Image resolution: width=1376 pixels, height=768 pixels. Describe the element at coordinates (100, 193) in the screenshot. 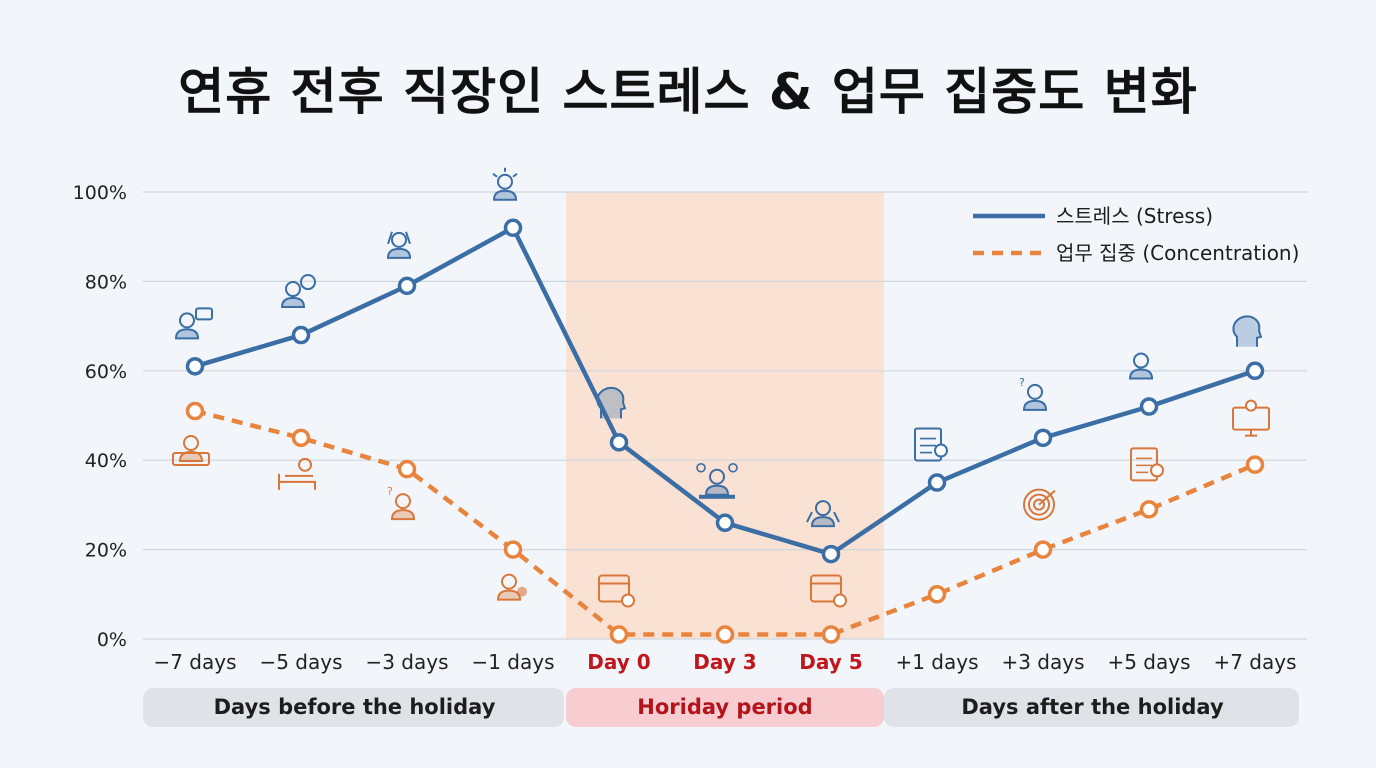

I see `y-tick-label: 100%` at that location.